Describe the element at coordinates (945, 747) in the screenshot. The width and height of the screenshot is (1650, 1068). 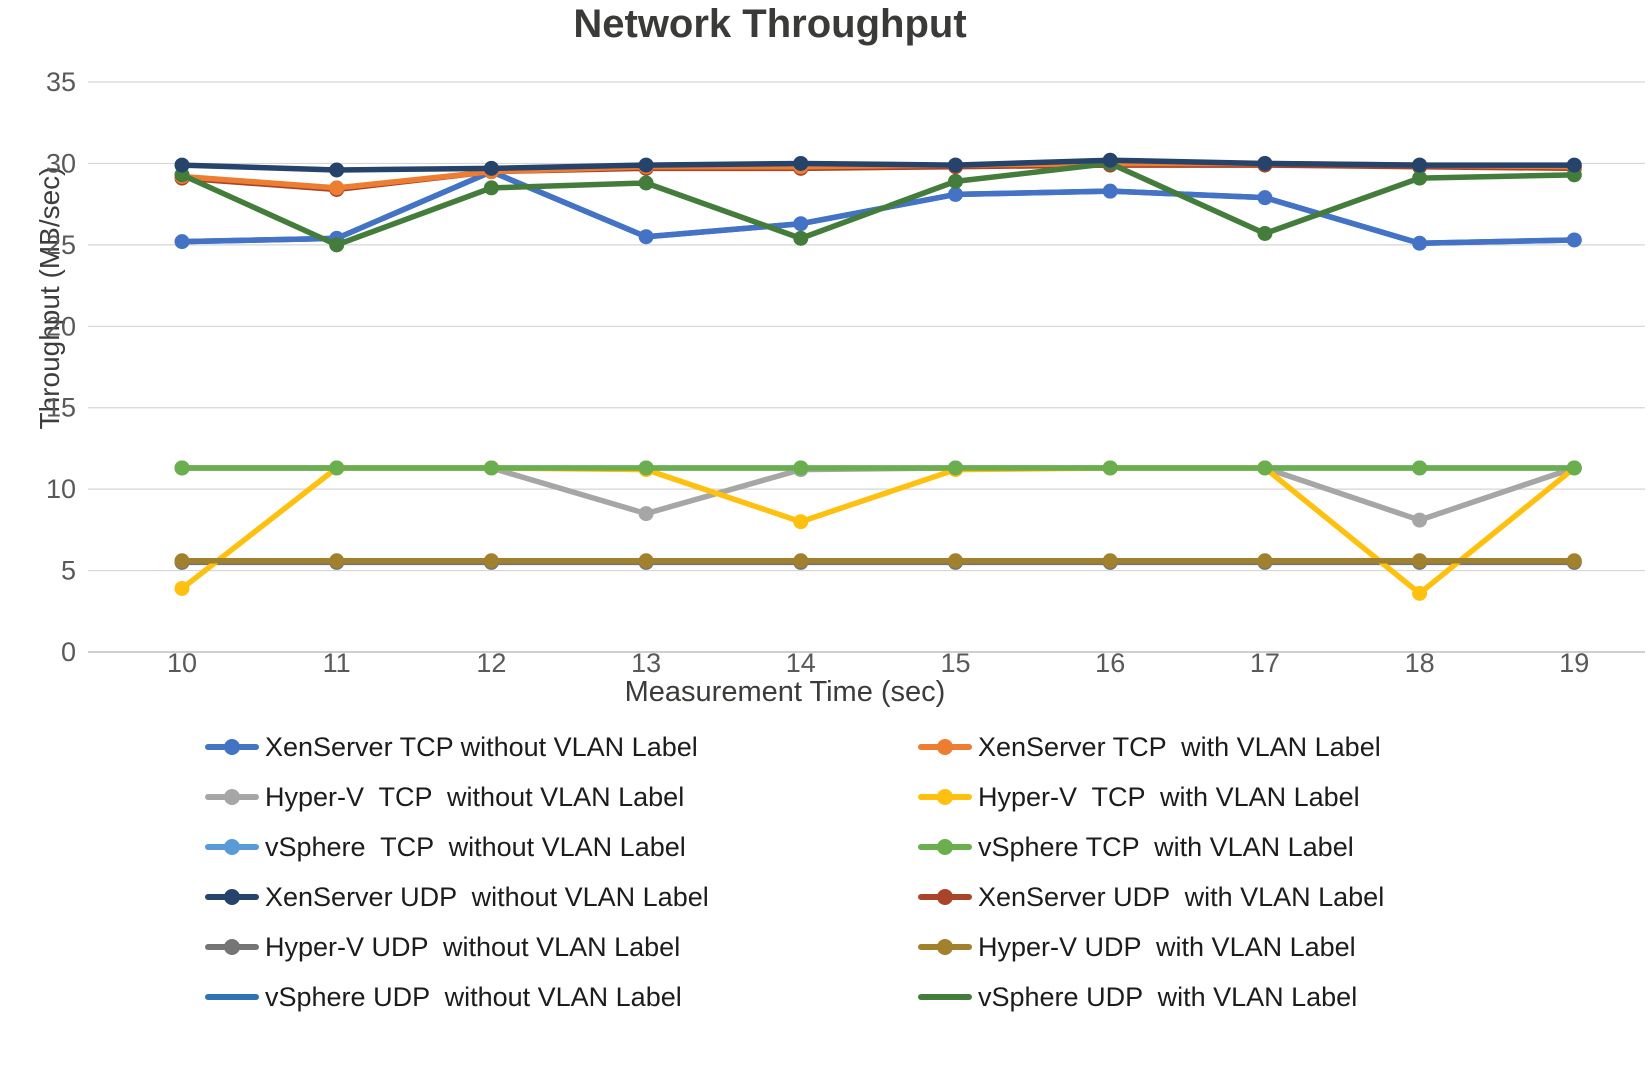
I see `legend-swatch-xenserver-tcp-with-vlan` at that location.